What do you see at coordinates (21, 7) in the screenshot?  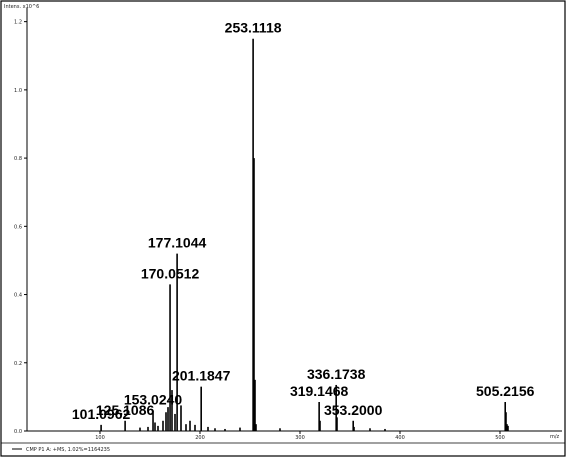 I see `y-axis-title: Intens. x10^6` at bounding box center [21, 7].